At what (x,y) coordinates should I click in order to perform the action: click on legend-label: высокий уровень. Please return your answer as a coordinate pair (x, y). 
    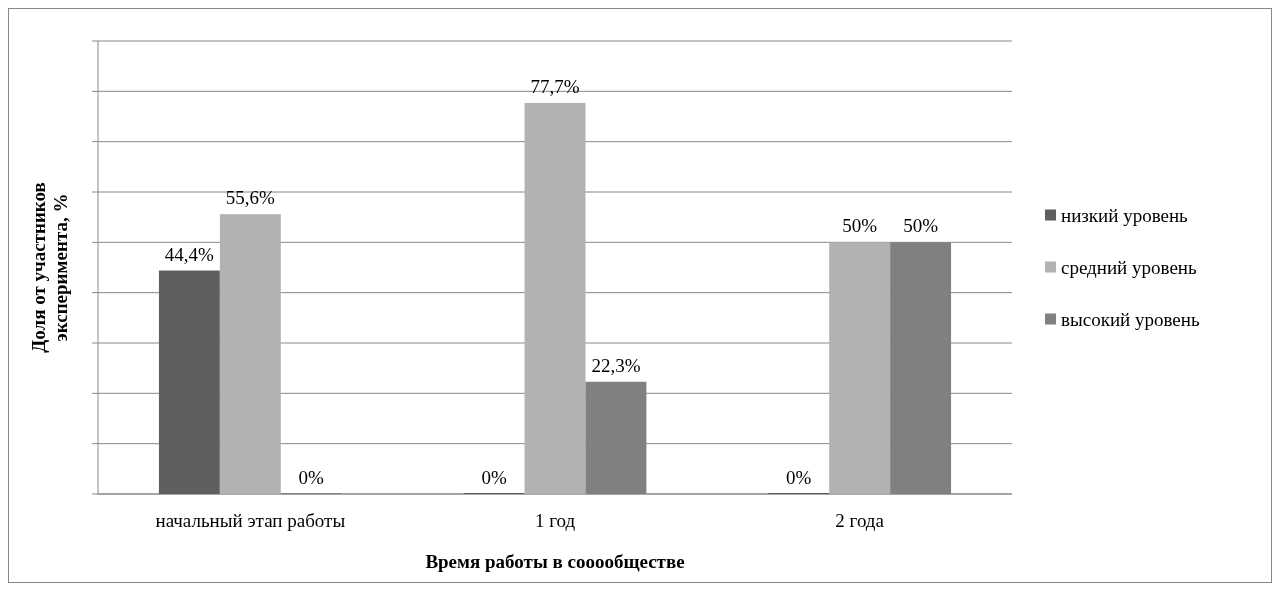
    Looking at the image, I should click on (1130, 320).